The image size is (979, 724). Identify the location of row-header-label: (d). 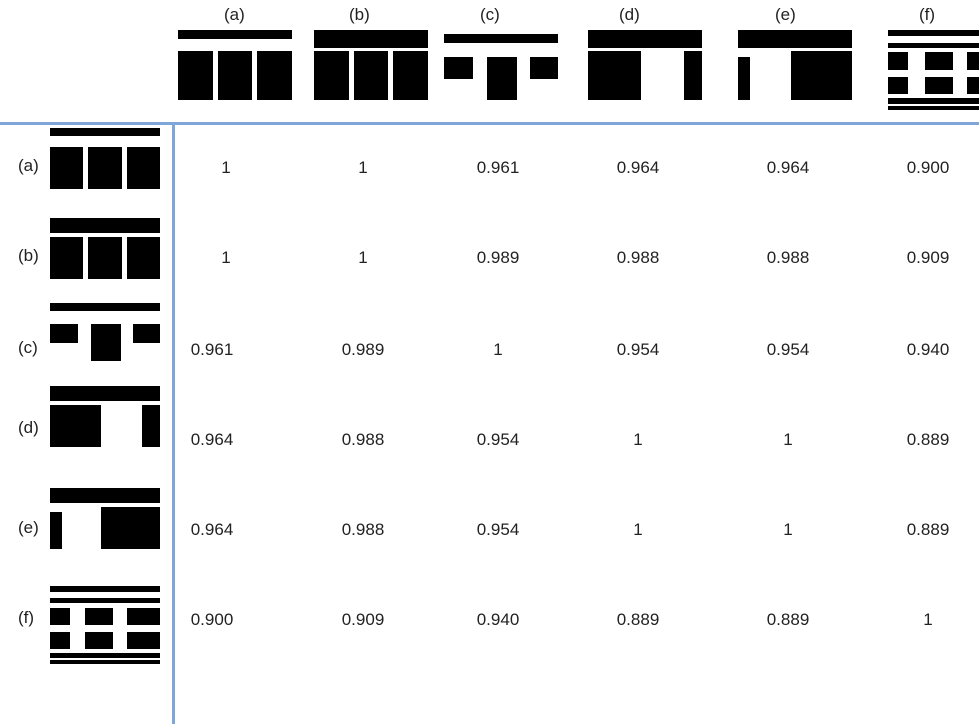
(28, 427).